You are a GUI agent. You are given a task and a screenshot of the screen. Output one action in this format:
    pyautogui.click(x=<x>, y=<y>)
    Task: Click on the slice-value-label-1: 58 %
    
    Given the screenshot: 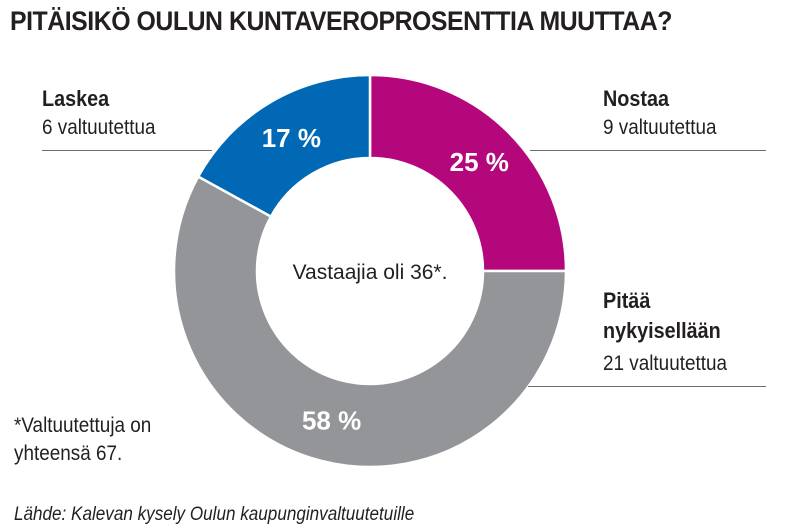 What is the action you would take?
    pyautogui.click(x=331, y=421)
    